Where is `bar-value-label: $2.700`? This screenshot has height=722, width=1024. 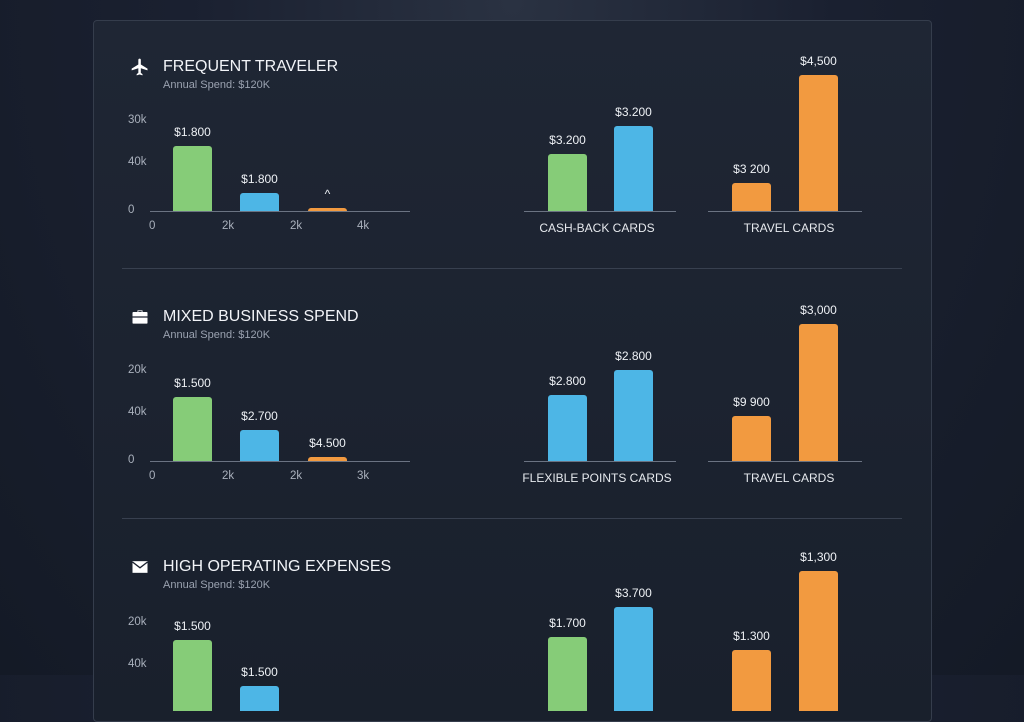 bar-value-label: $2.700 is located at coordinates (259, 416).